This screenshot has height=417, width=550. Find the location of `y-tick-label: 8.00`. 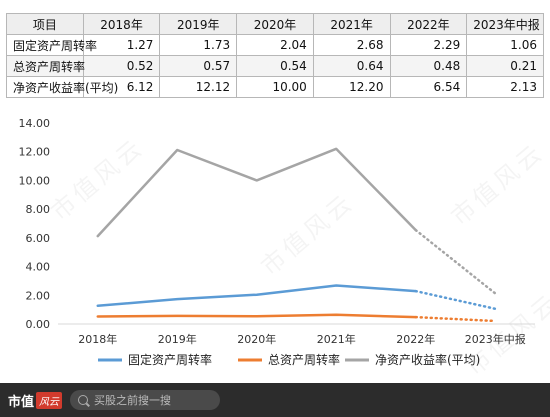

y-tick-label: 8.00 is located at coordinates (38, 209).